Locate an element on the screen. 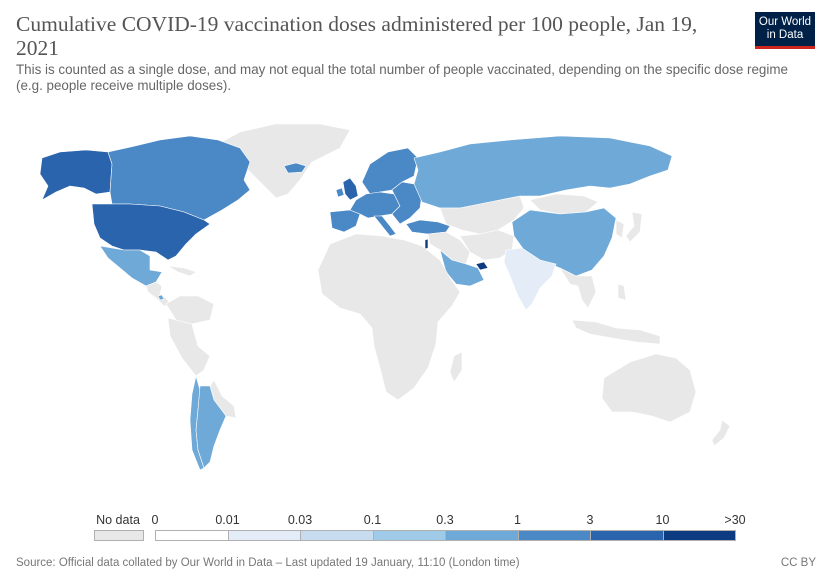 The height and width of the screenshot is (586, 830). license-label: CC BY is located at coordinates (798, 563).